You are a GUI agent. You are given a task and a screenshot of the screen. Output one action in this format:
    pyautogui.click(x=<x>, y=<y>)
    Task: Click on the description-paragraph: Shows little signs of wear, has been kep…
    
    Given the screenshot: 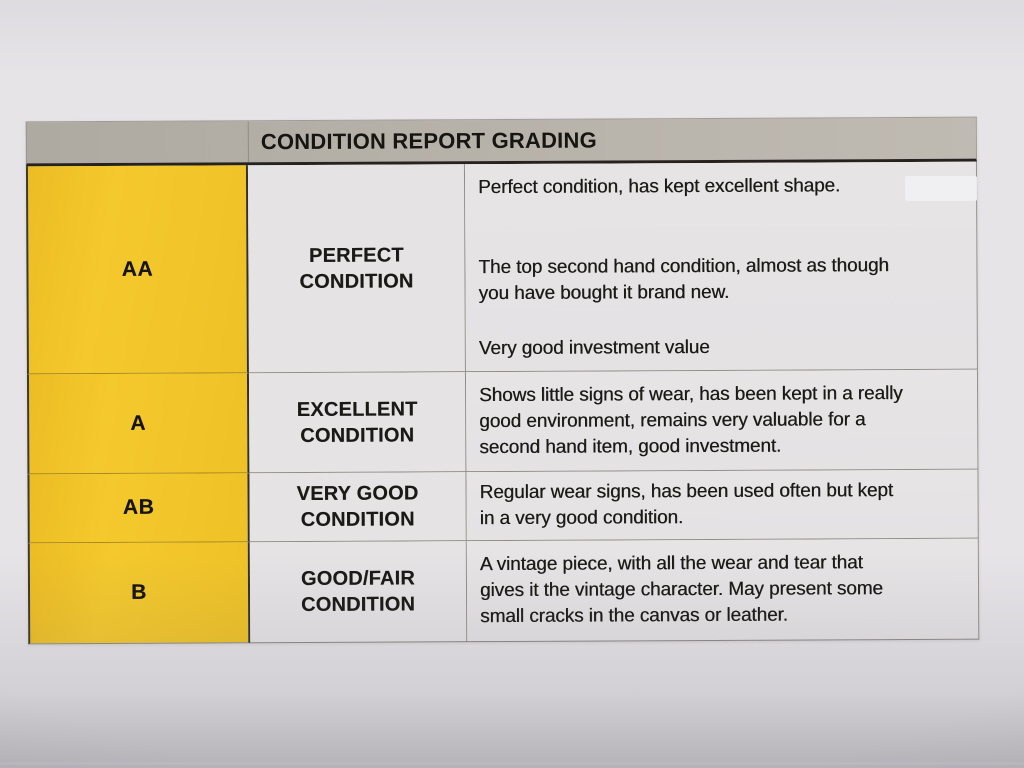 What is the action you would take?
    pyautogui.click(x=691, y=420)
    